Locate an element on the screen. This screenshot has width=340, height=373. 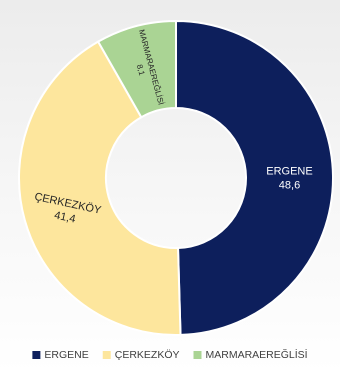
data-label-category: ERGENE is located at coordinates (289, 171).